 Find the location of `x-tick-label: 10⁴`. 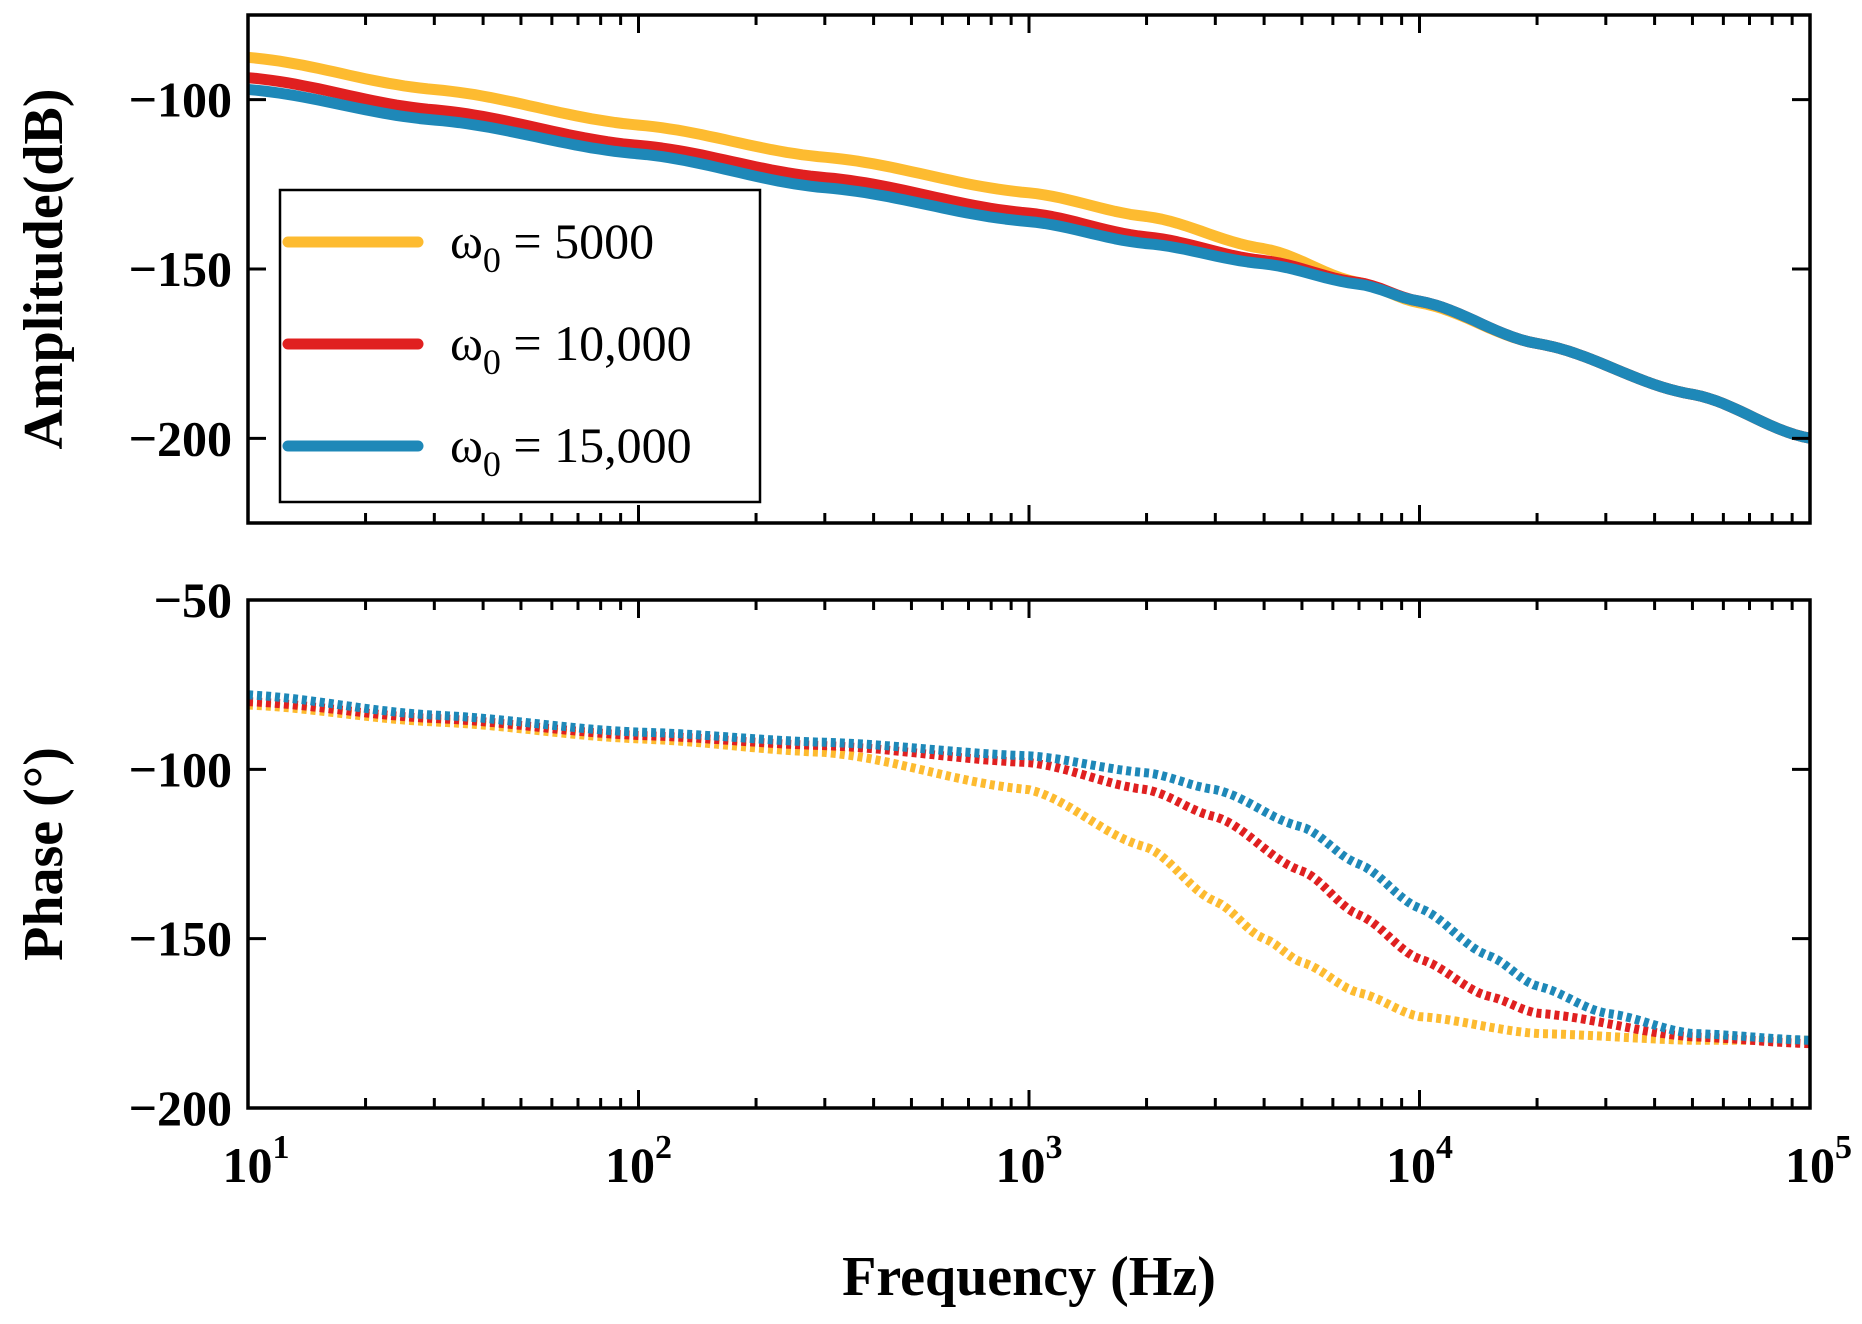

x-tick-label: 10⁴ is located at coordinates (1419, 1161).